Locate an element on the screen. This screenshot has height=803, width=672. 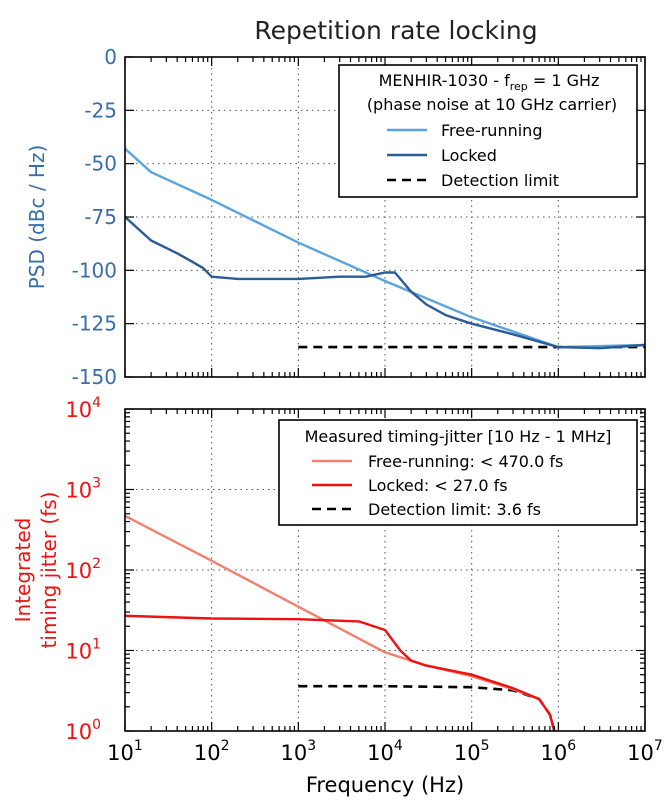
bottom-x-tick-labels: 101 102 103 104 105 106 107 is located at coordinates (385, 751).